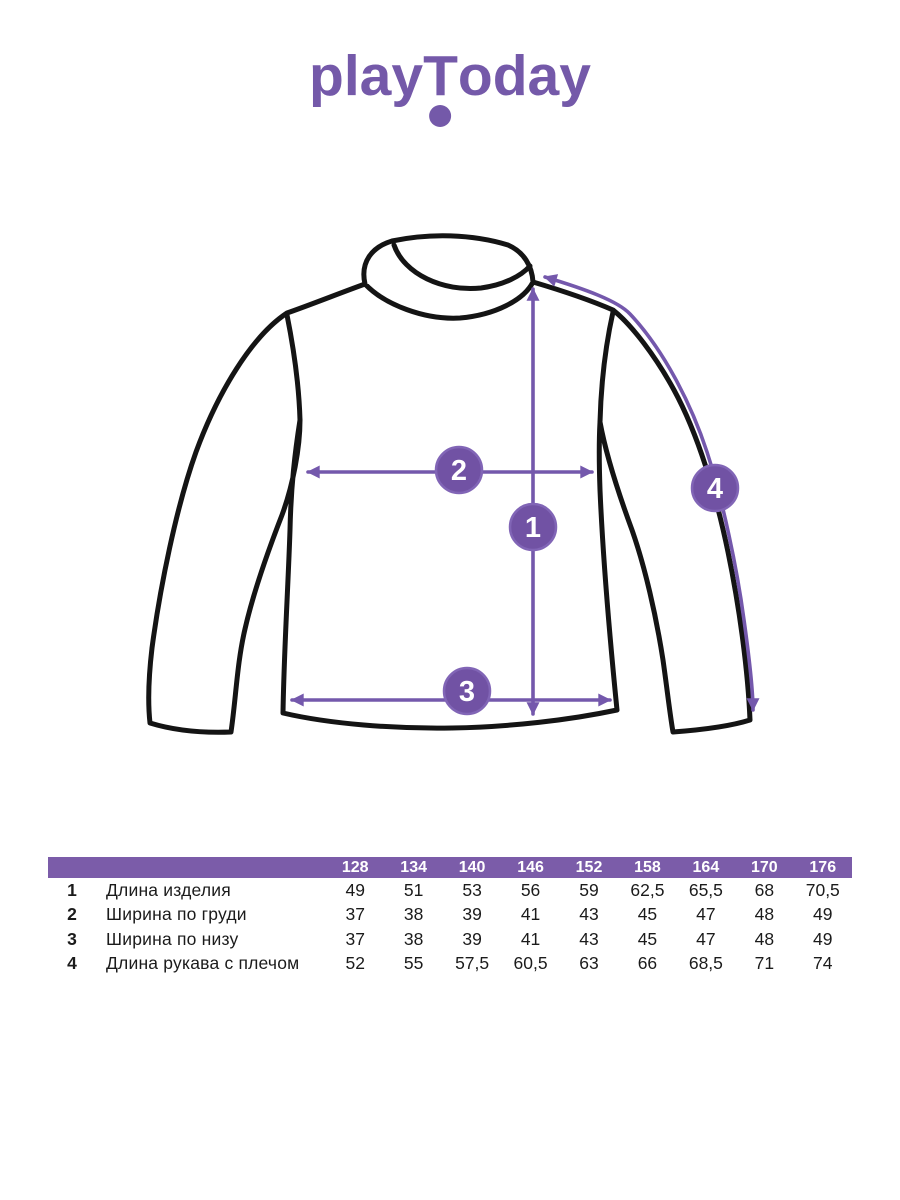 The width and height of the screenshot is (900, 1200). Describe the element at coordinates (413, 889) in the screenshot. I see `row-1-value-134: 51` at that location.